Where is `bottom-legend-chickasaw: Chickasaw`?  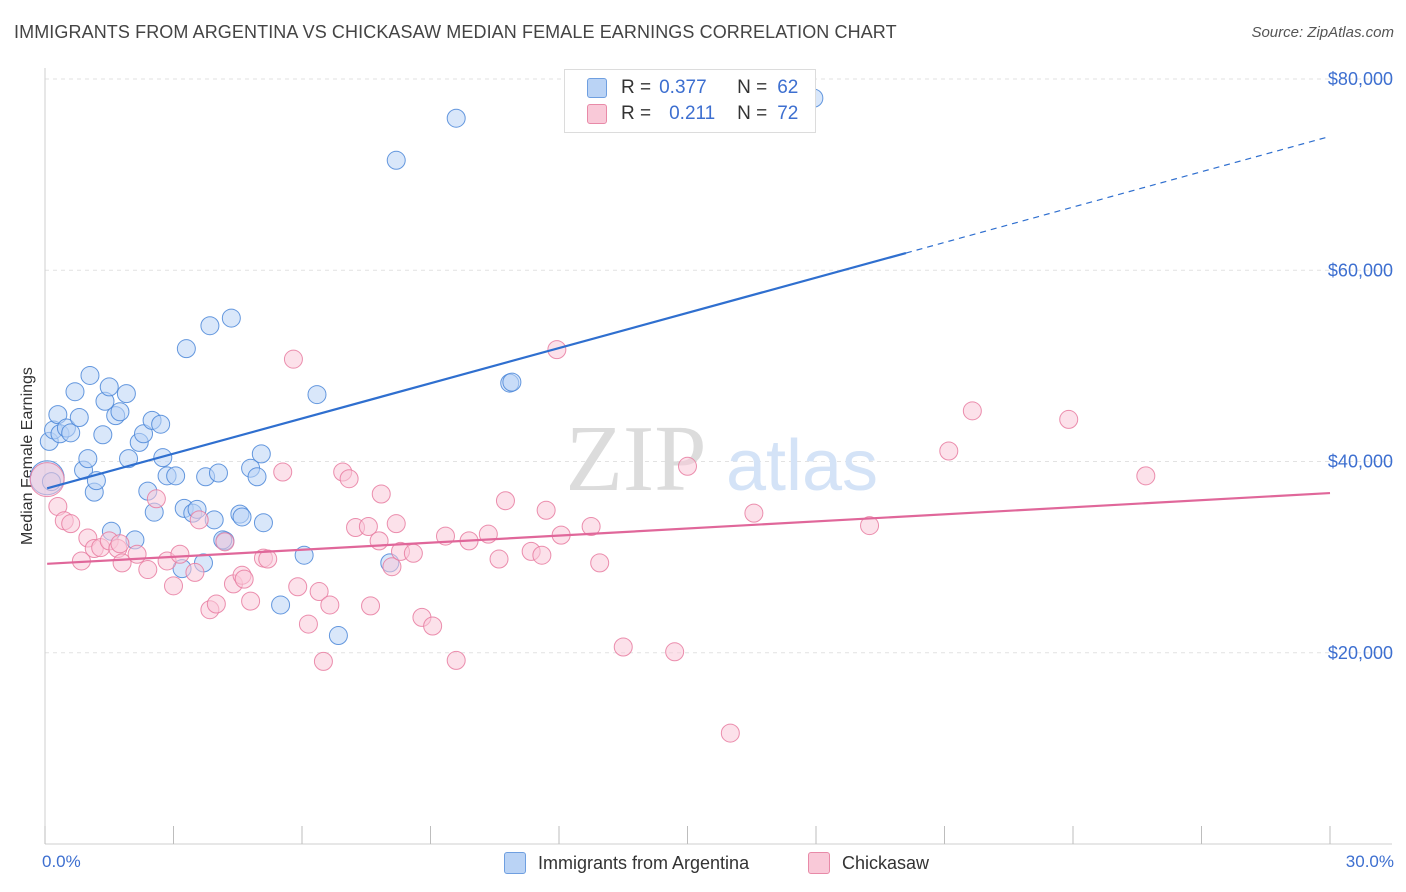 bottom-legend-chickasaw: Chickasaw is located at coordinates (868, 863).